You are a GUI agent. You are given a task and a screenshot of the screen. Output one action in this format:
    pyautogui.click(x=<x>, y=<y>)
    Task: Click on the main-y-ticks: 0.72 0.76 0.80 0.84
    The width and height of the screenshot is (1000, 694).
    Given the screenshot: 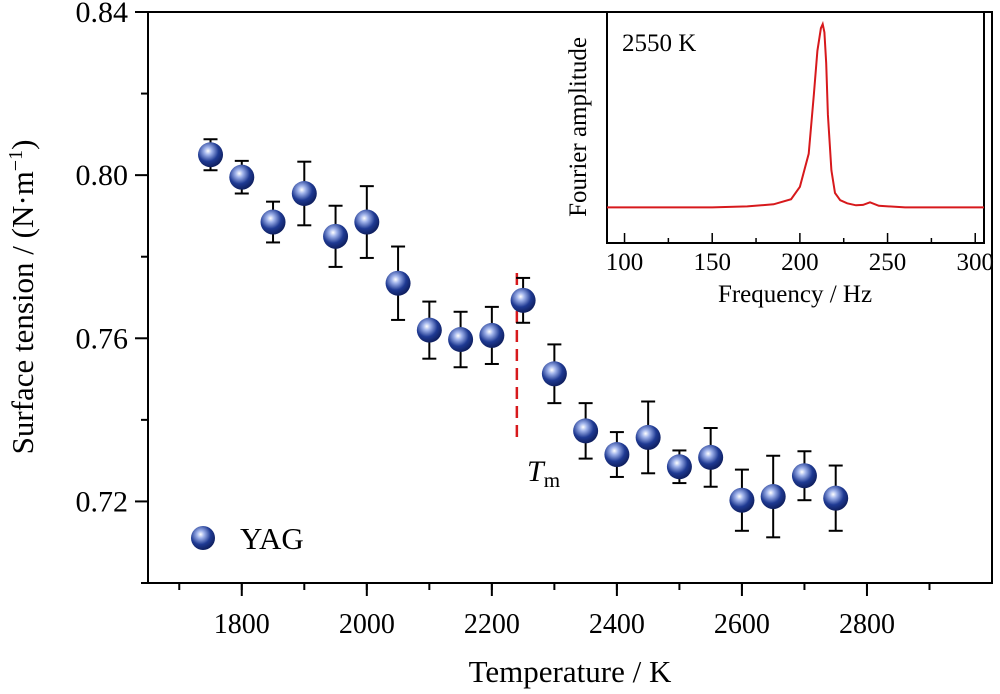 What is the action you would take?
    pyautogui.click(x=112, y=292)
    